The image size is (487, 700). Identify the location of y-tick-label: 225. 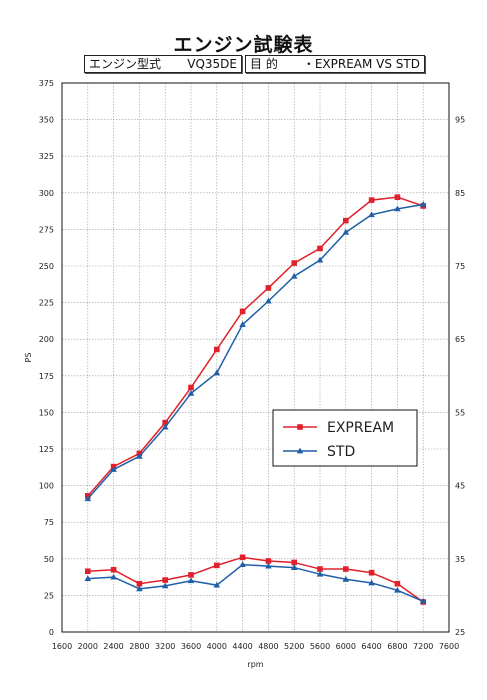
(46, 303).